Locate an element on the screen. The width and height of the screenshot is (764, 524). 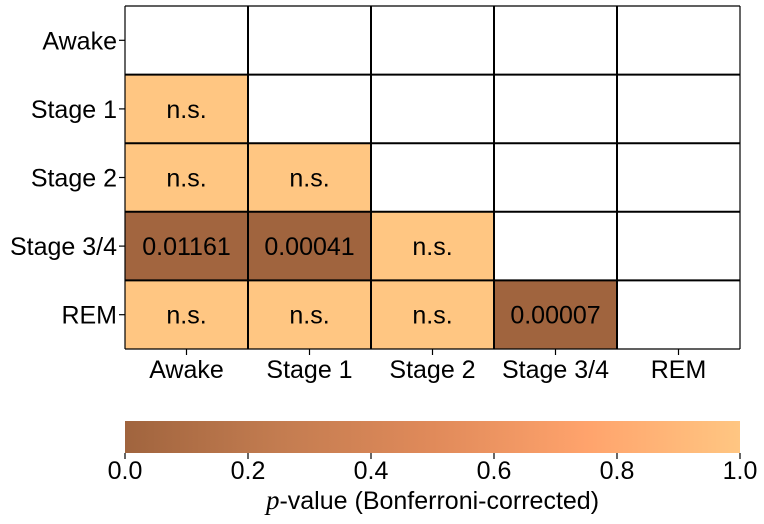
cell-label-stage-3-4-stage-2: n.s. is located at coordinates (432, 247).